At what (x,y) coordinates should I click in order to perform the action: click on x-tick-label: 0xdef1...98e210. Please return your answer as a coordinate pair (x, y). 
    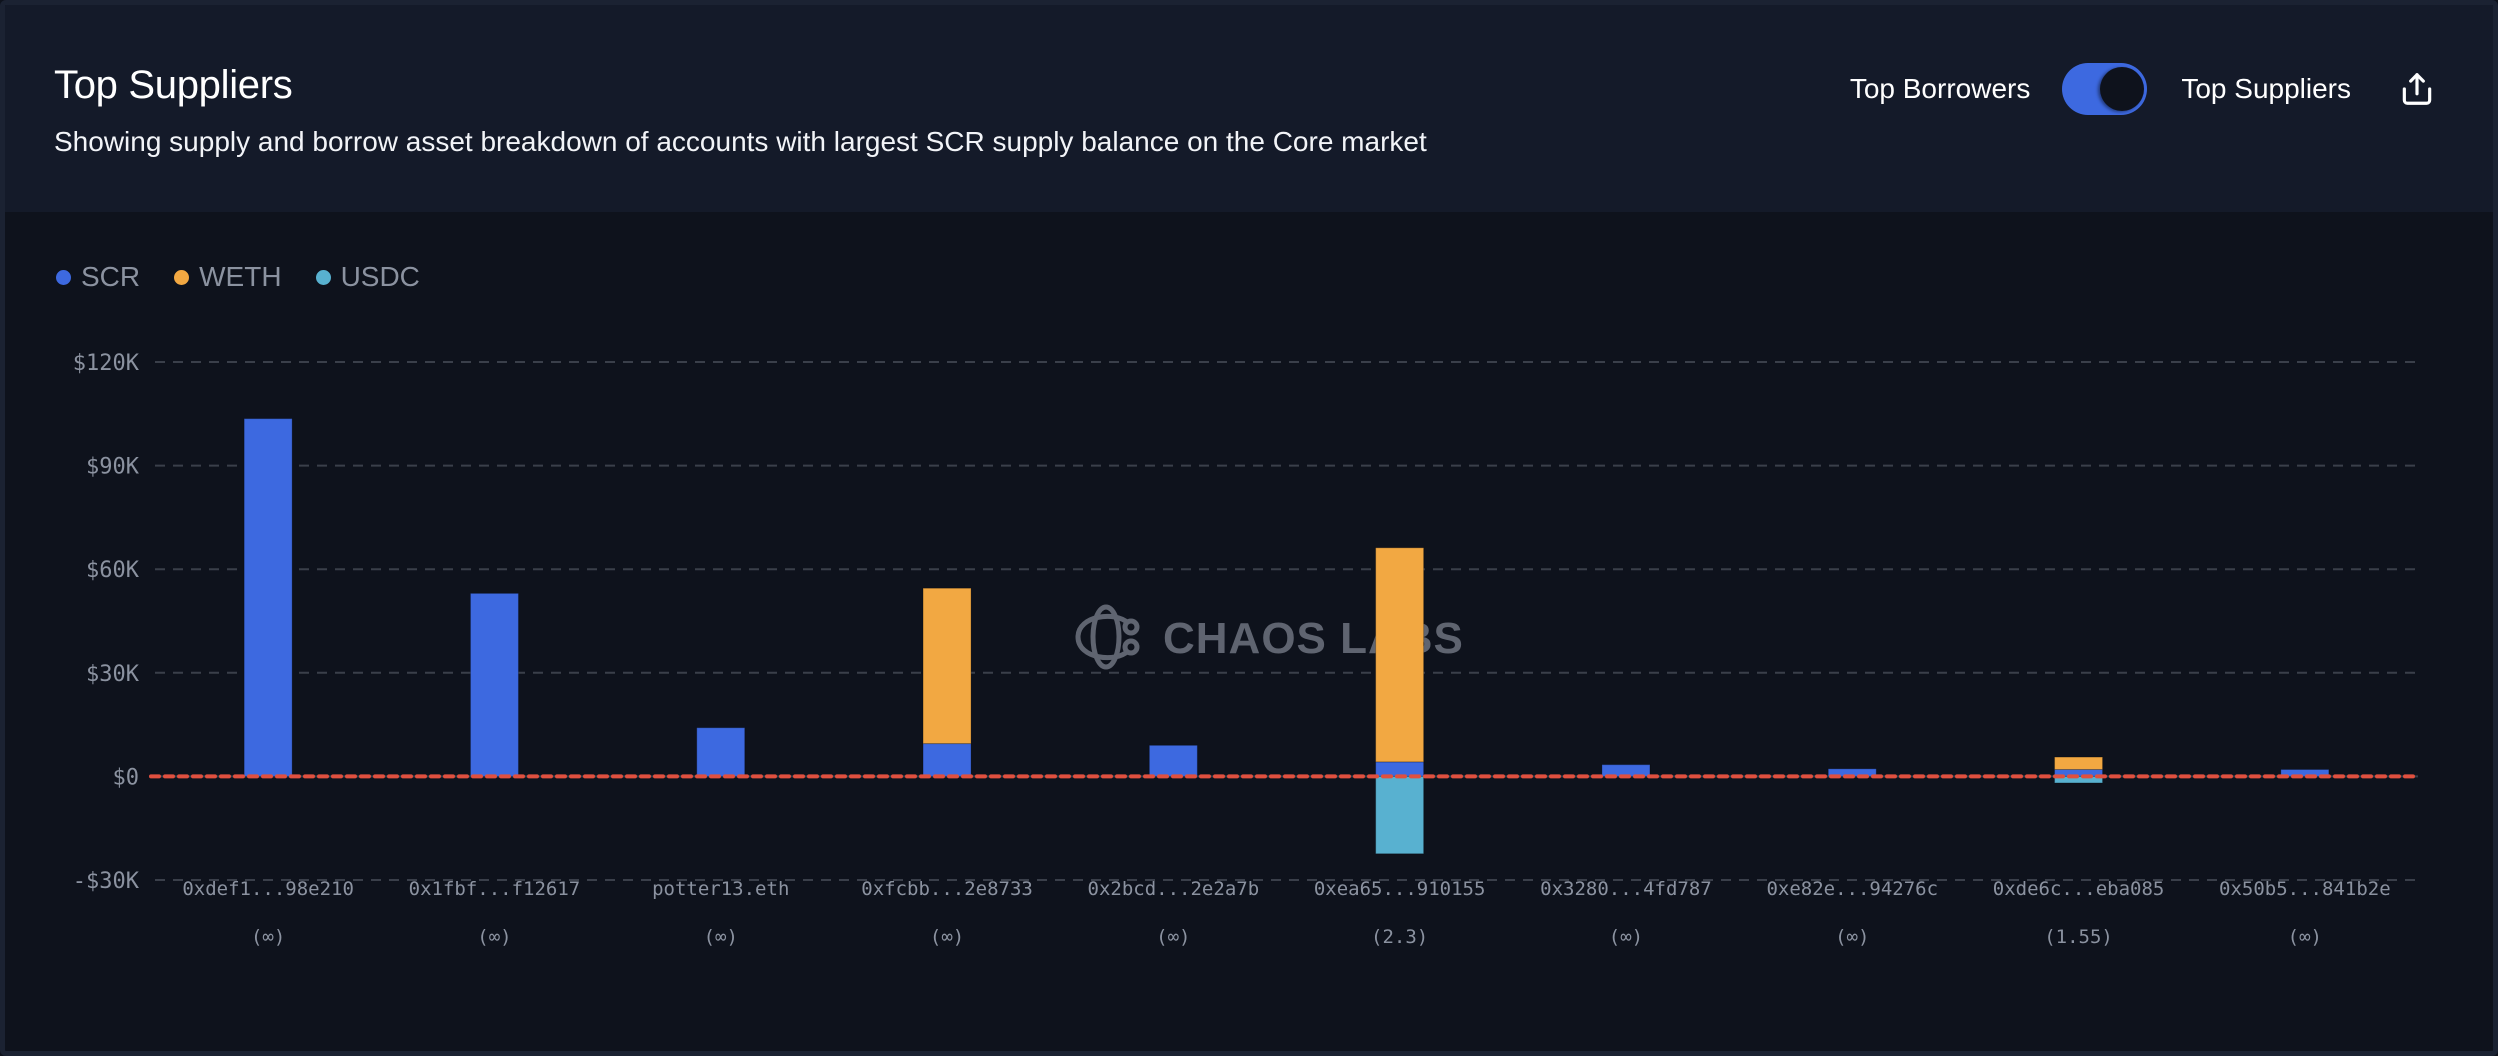
    Looking at the image, I should click on (268, 889).